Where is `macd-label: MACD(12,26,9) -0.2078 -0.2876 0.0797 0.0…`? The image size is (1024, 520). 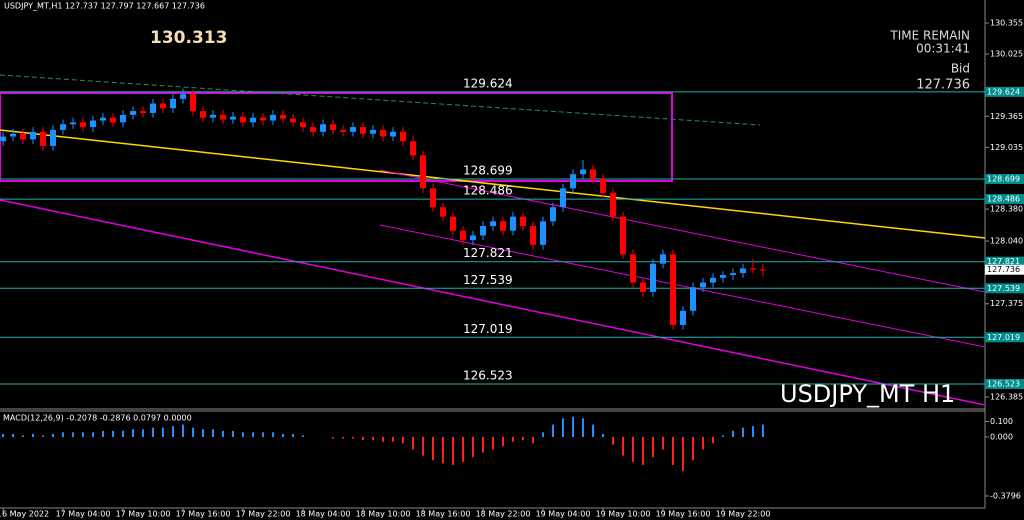
macd-label: MACD(12,26,9) -0.2078 -0.2876 0.0797 0.0… is located at coordinates (97, 418).